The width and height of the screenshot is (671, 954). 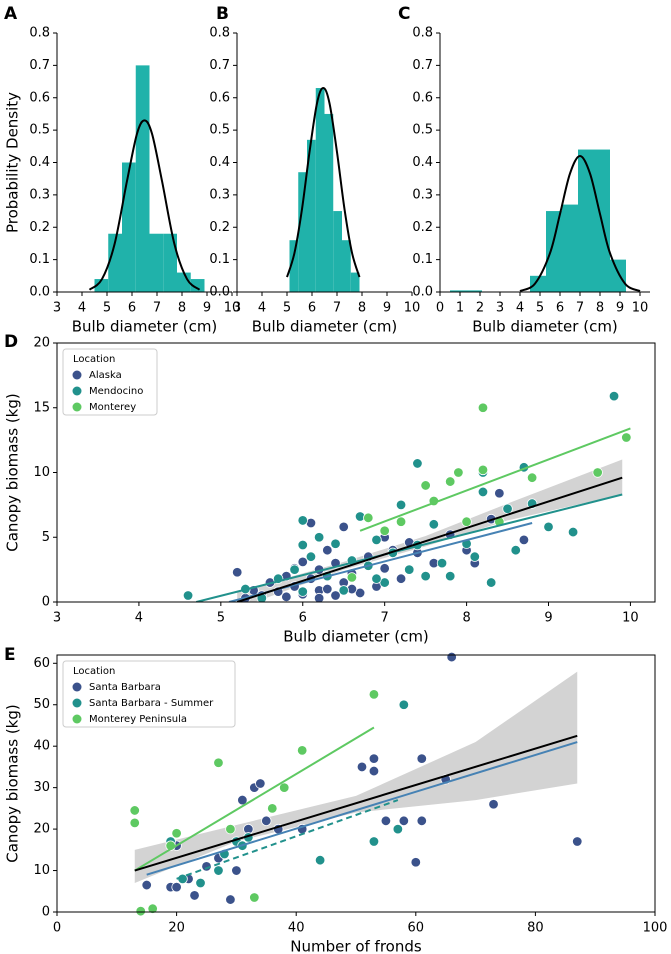 I want to click on x-tick-label: 10, so click(x=232, y=308).